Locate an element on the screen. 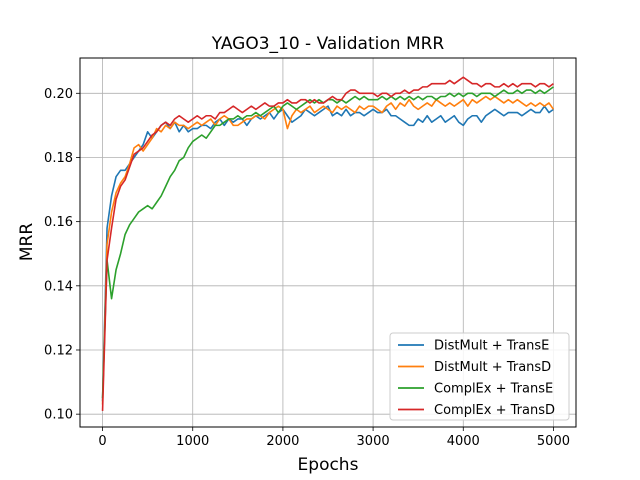 This screenshot has height=480, width=640. x-axis-title: Epochs is located at coordinates (328, 465).